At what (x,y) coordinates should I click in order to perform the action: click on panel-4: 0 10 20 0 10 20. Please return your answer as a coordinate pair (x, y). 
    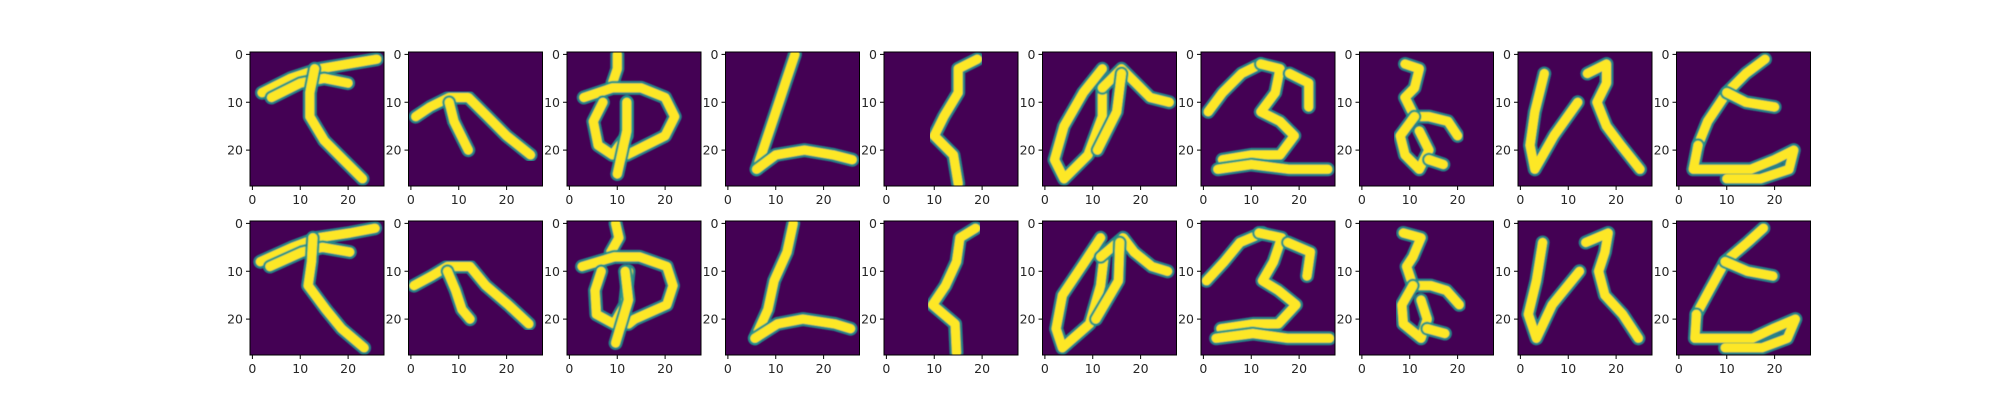
    Looking at the image, I should click on (781, 127).